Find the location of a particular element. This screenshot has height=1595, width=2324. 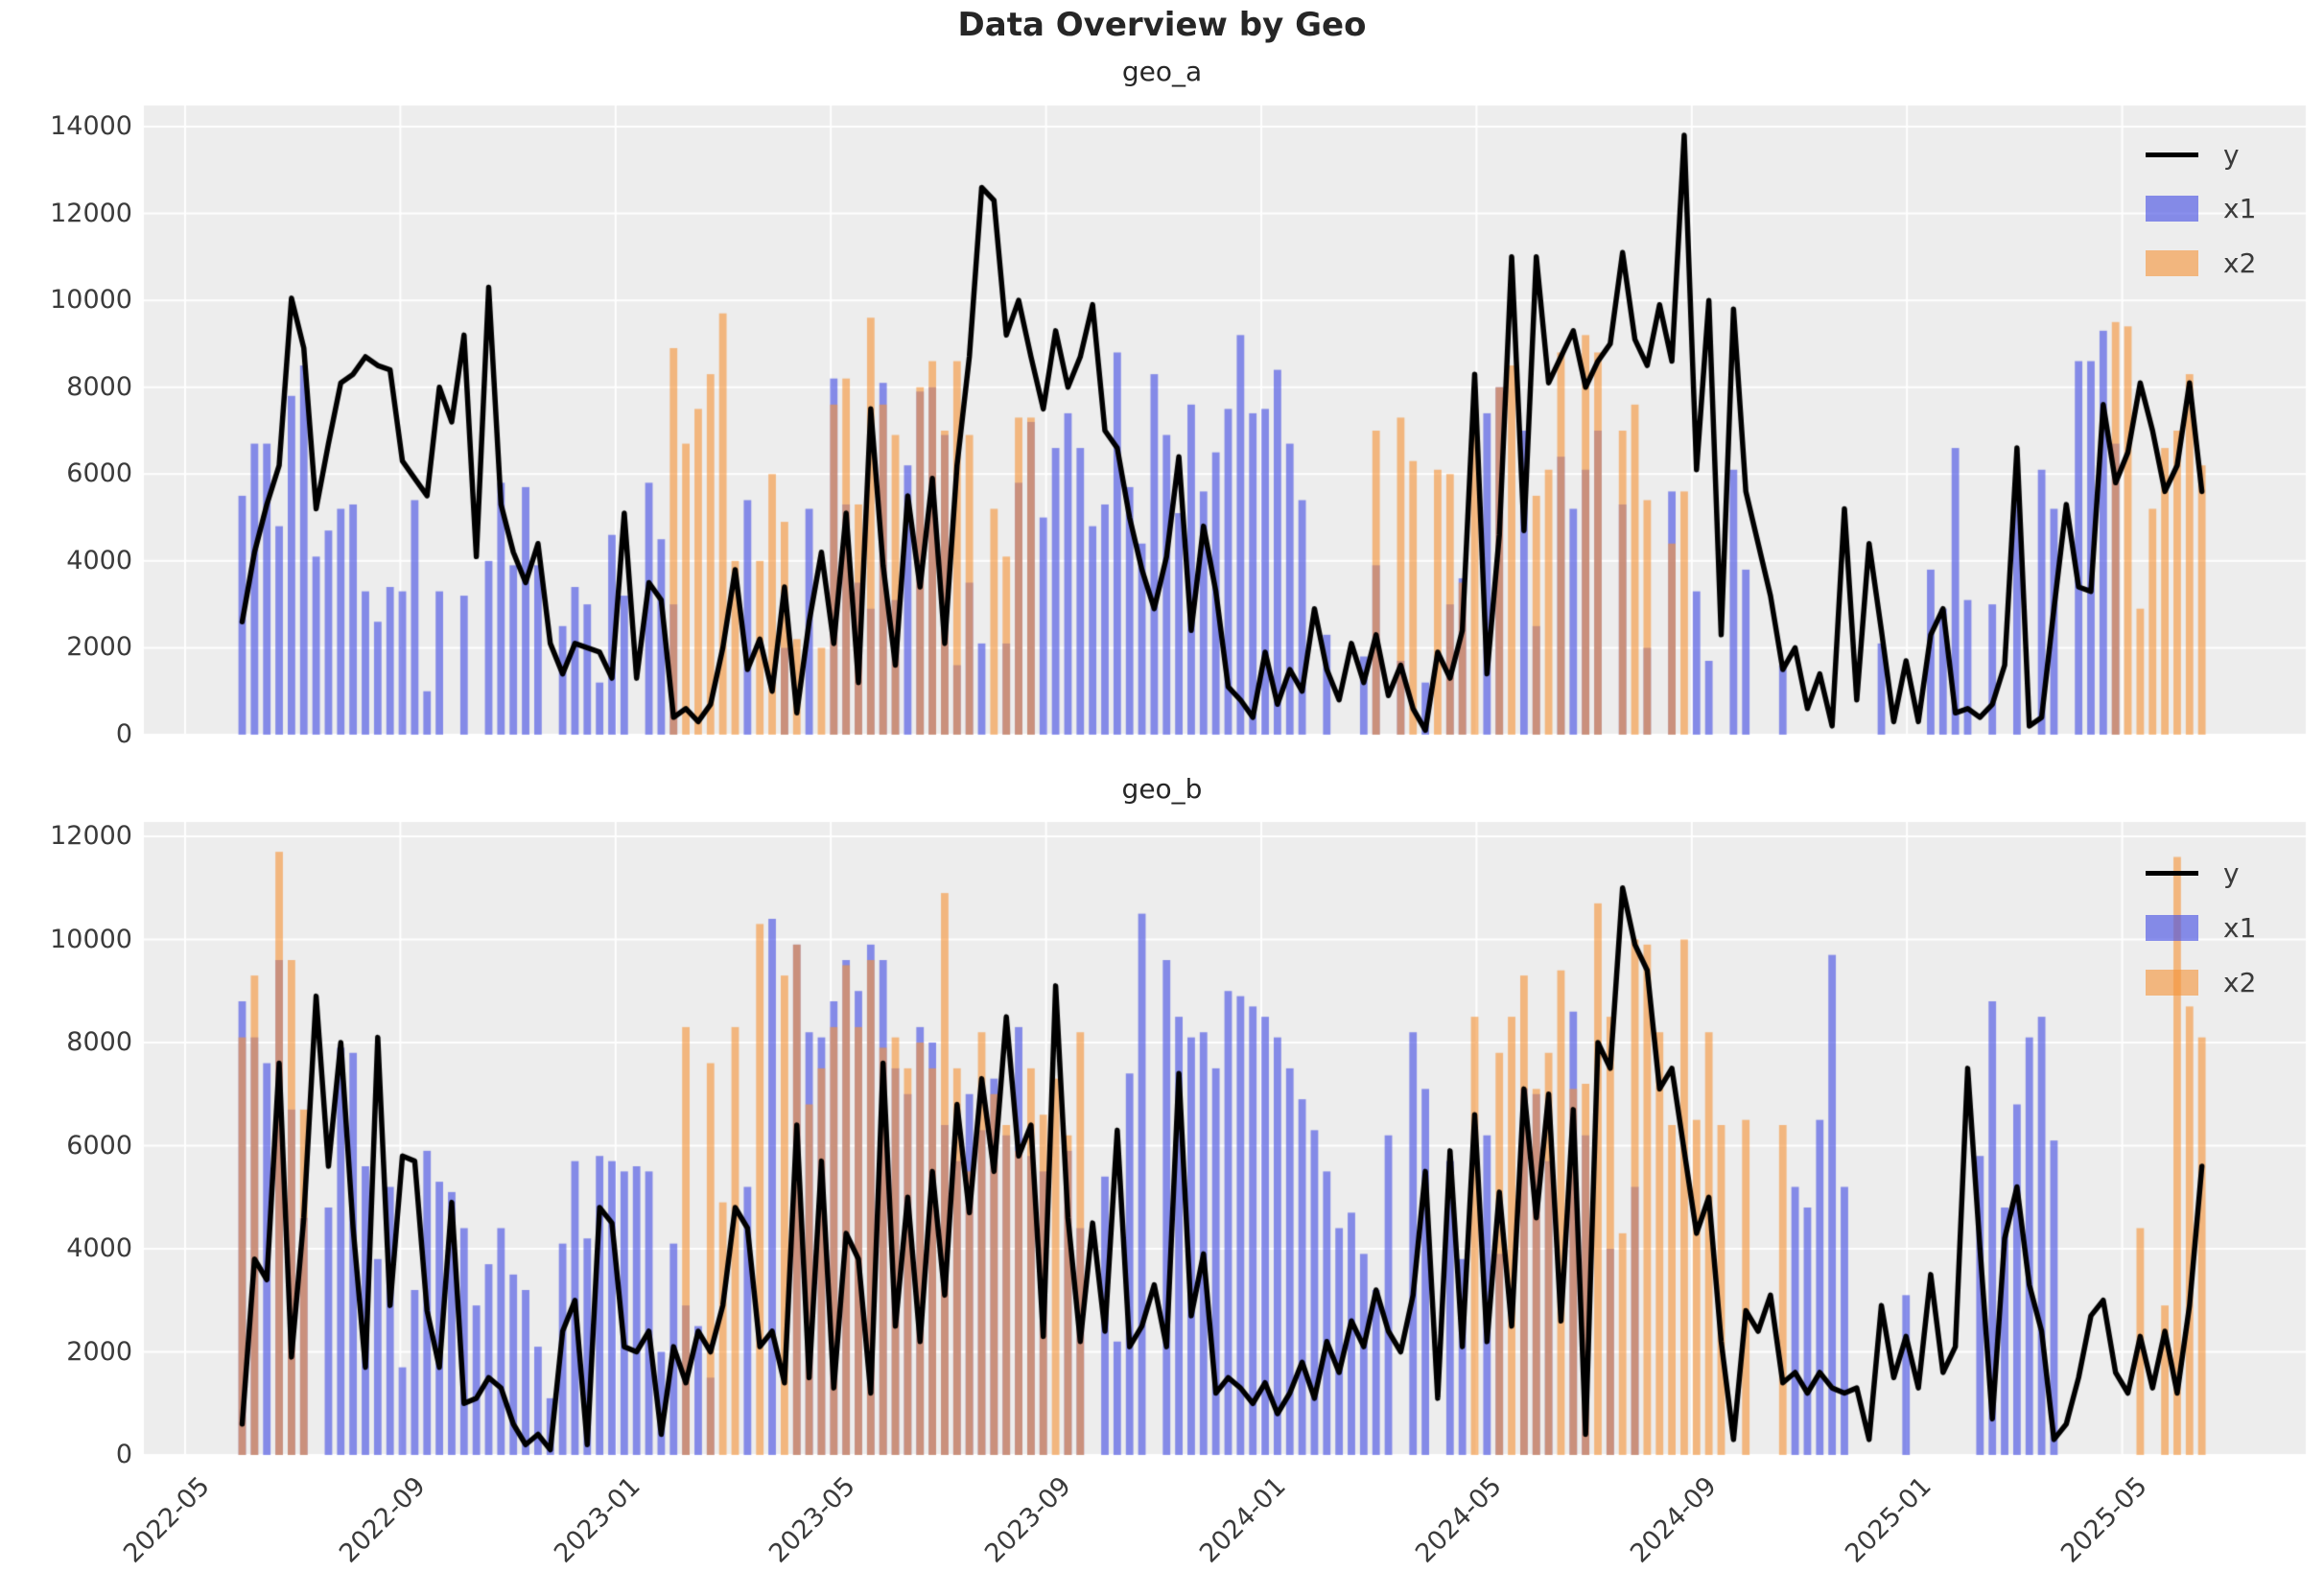

panel-title-geo-a: geo_a is located at coordinates (1162, 71).